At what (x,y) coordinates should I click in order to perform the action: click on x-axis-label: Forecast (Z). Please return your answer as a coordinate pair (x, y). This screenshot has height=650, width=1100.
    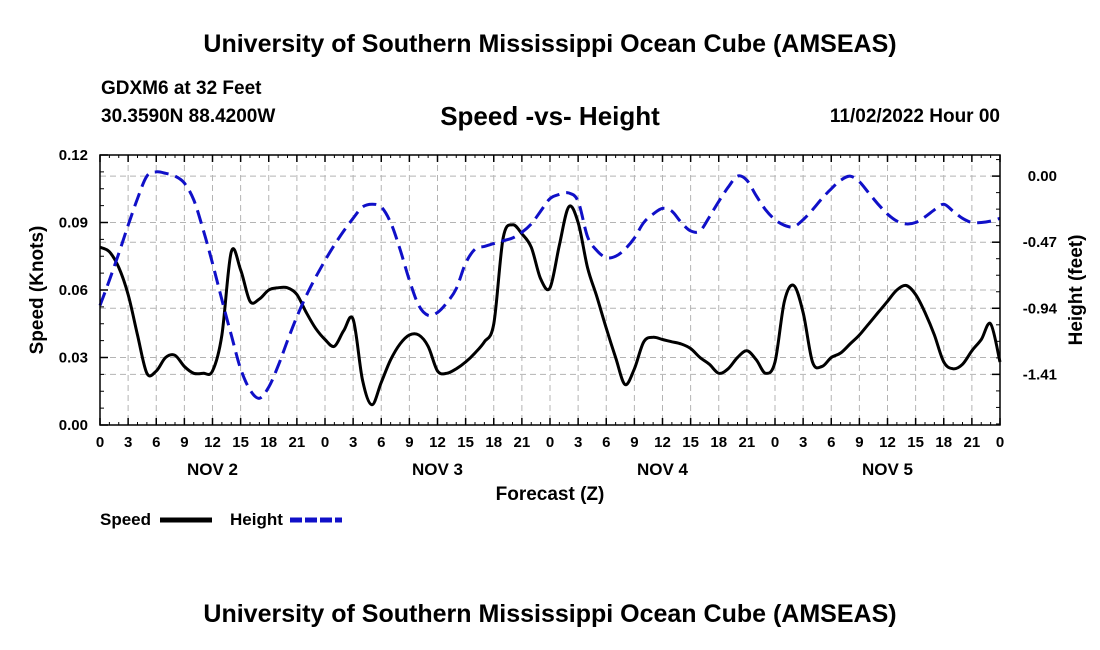
    Looking at the image, I should click on (550, 494).